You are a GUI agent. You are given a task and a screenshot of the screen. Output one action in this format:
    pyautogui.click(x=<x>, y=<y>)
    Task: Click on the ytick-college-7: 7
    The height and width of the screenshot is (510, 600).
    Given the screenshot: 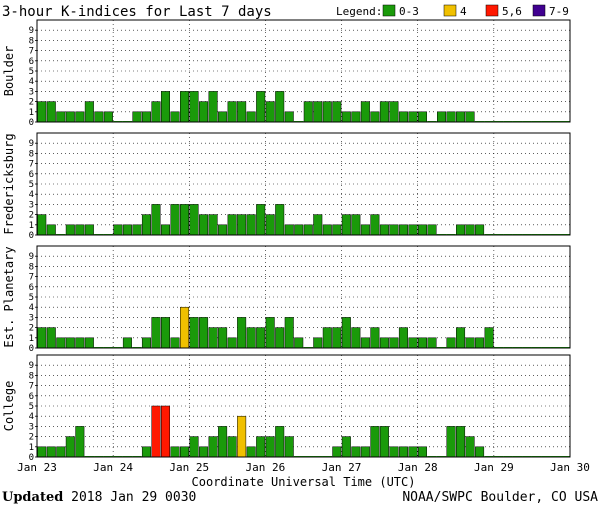 What is the action you would take?
    pyautogui.click(x=31, y=387)
    